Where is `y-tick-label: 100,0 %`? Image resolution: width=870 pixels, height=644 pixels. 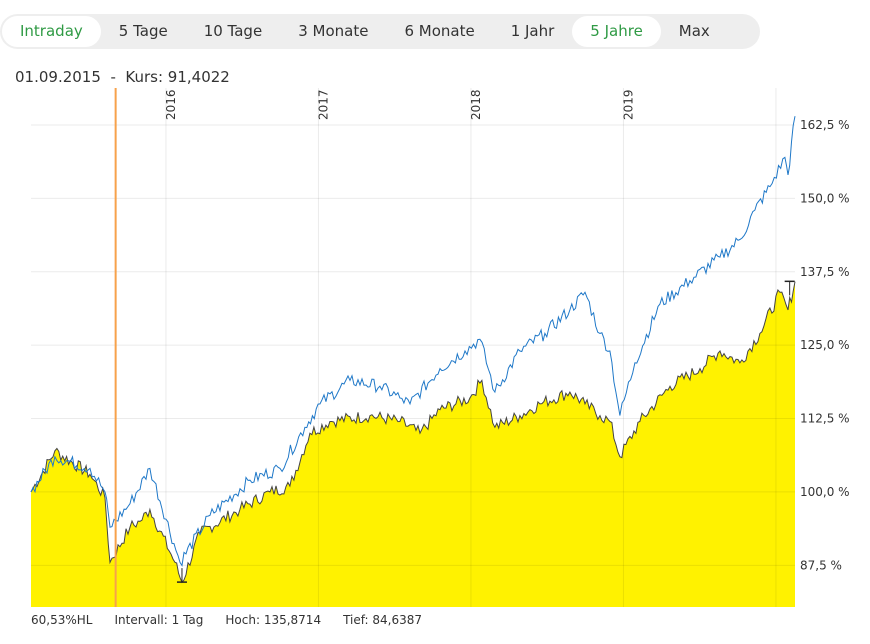
y-tick-label: 100,0 % is located at coordinates (825, 492).